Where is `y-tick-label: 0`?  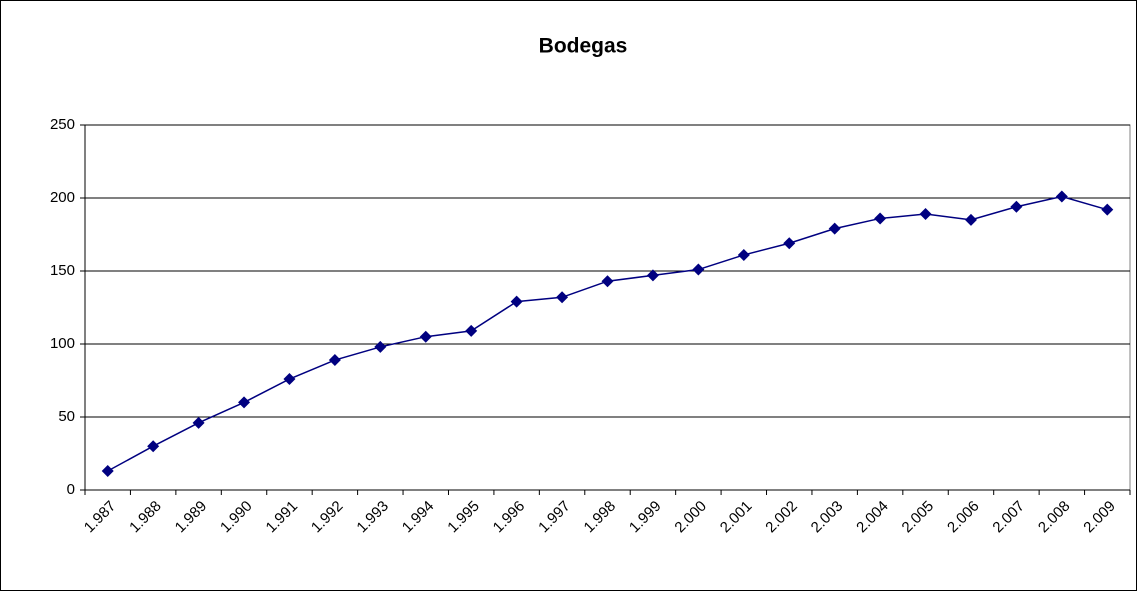 y-tick-label: 0 is located at coordinates (71, 489).